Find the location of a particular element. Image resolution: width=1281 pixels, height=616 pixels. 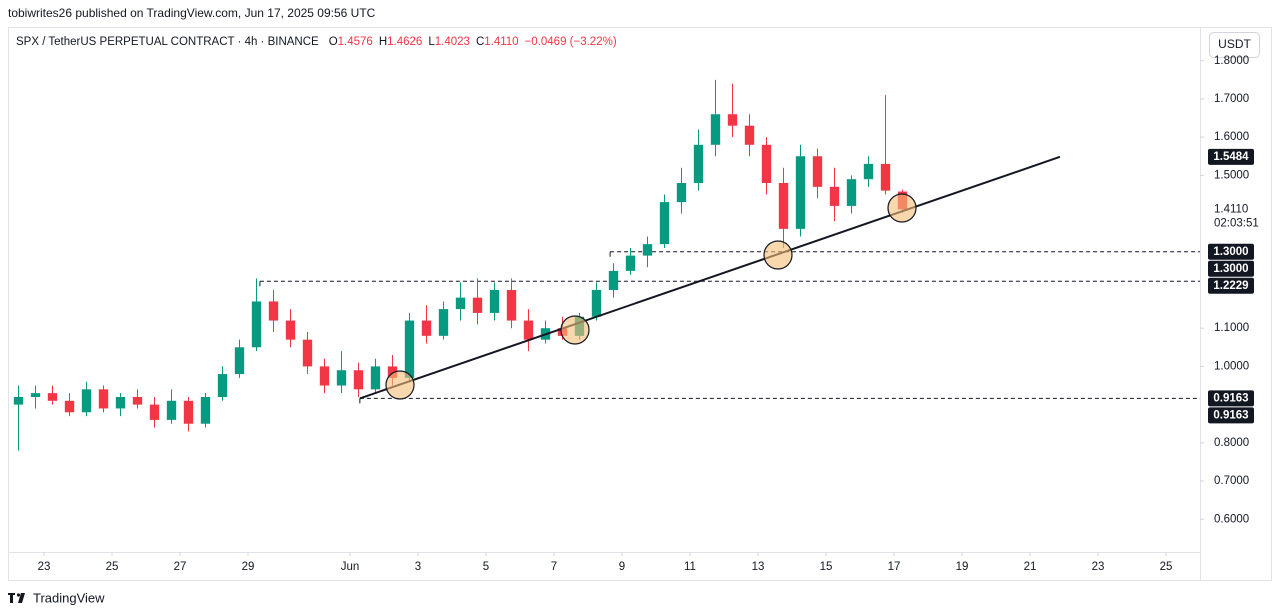

x-tick-label: 17 is located at coordinates (894, 567).